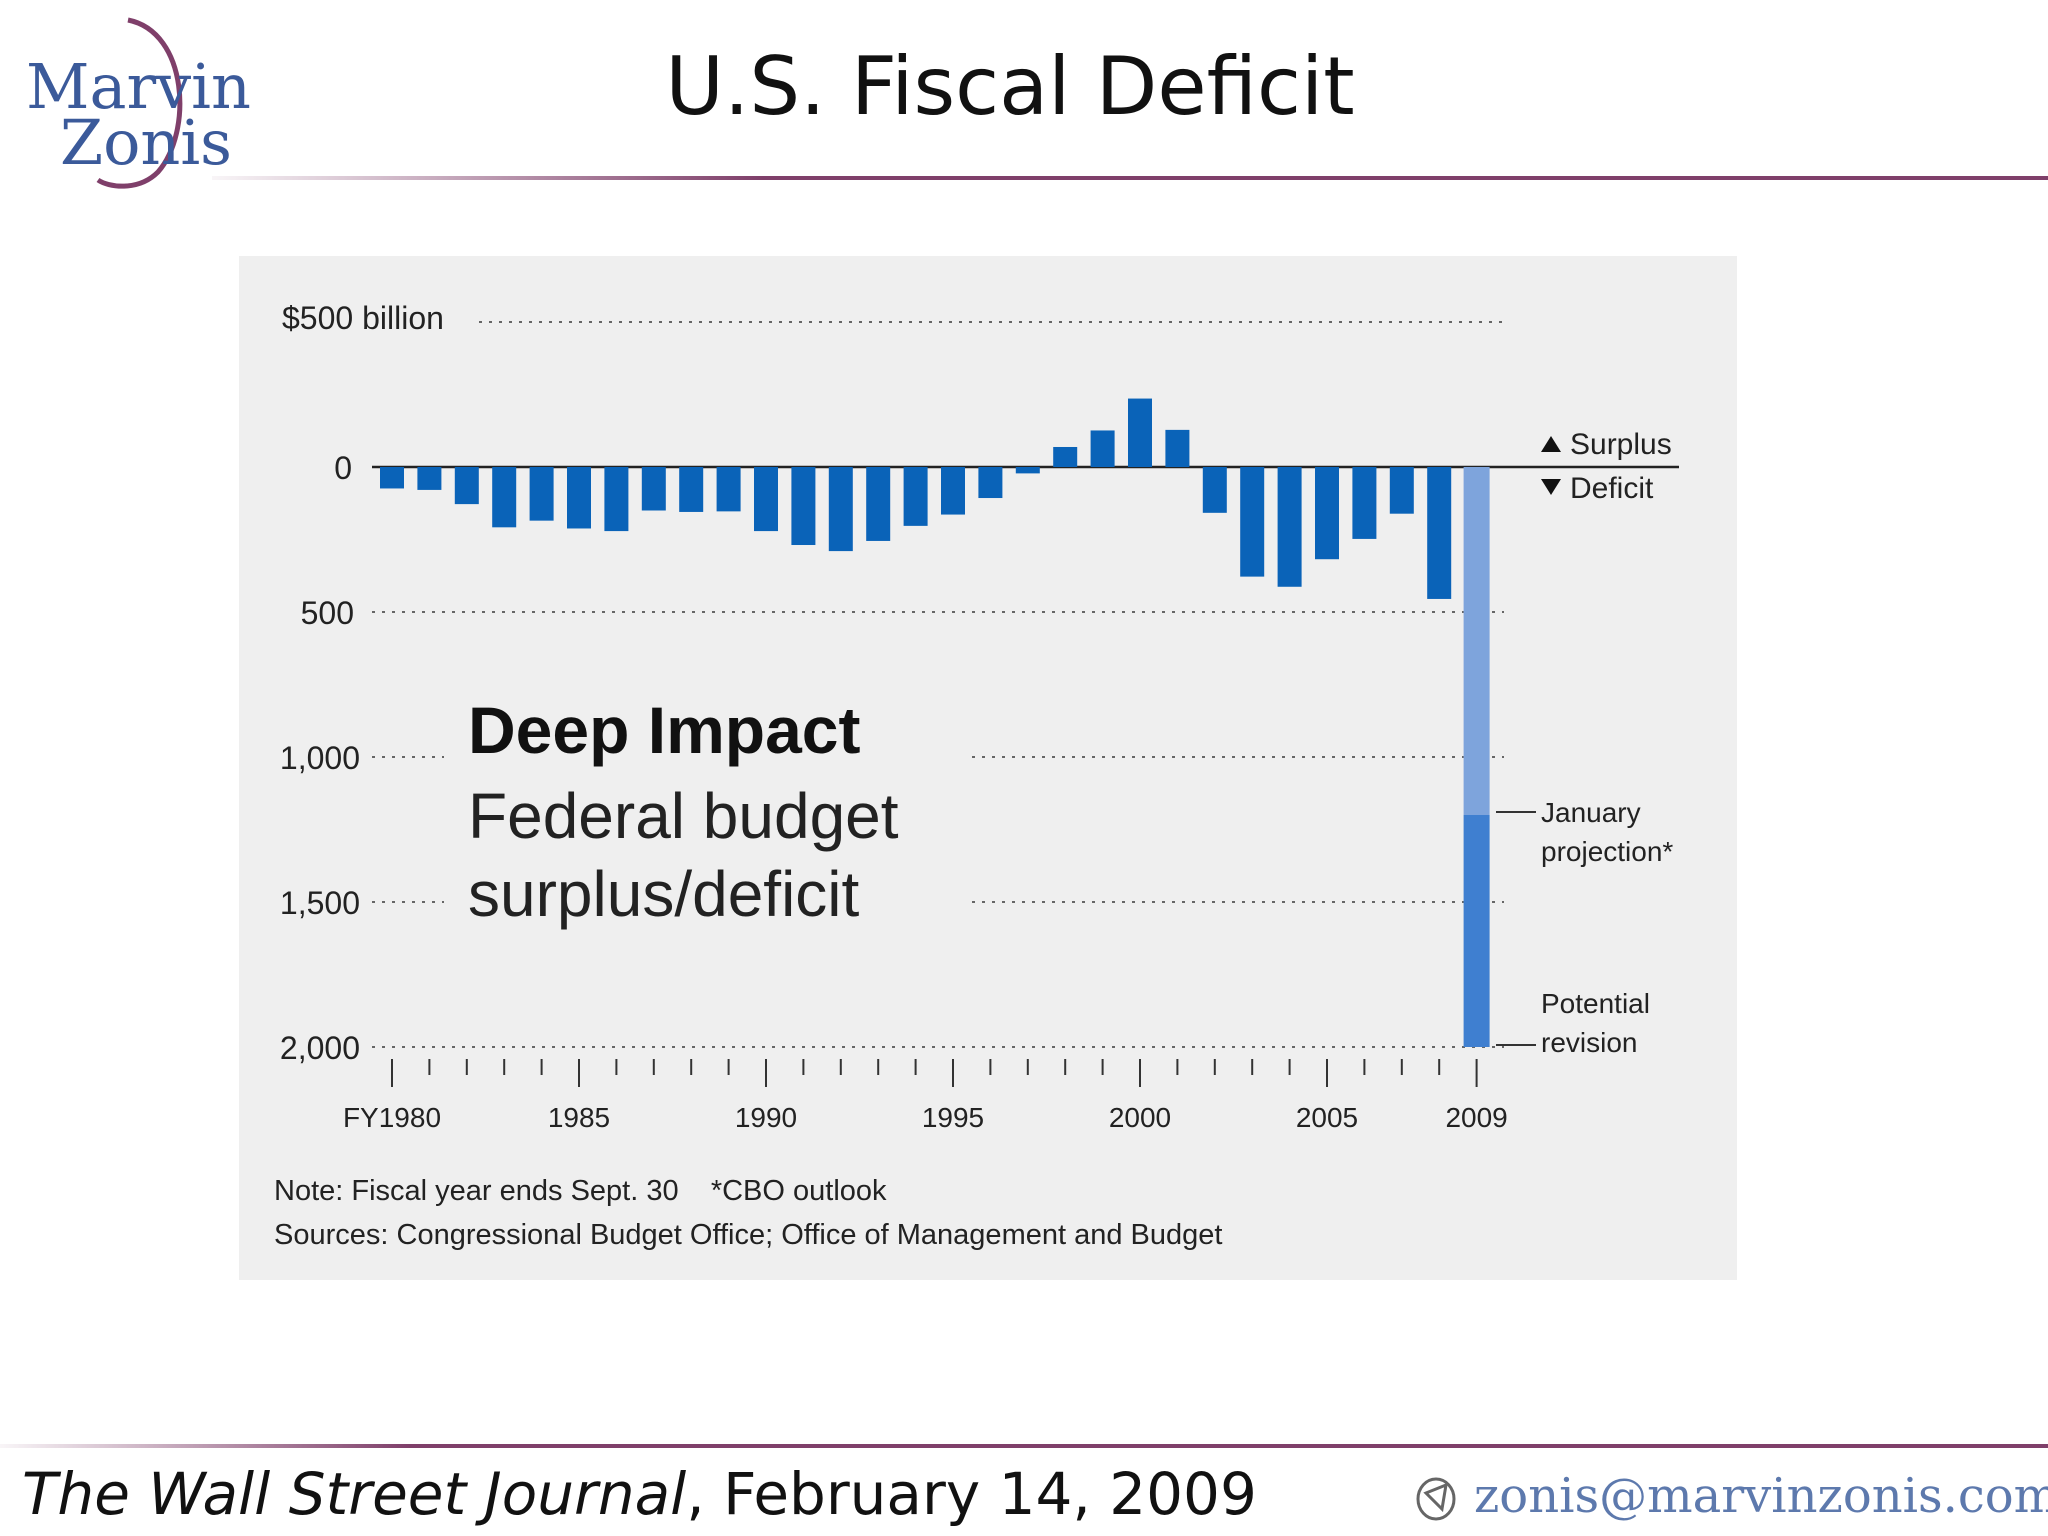 This screenshot has height=1536, width=2048. Describe the element at coordinates (1327, 513) in the screenshot. I see `bar-2005` at that location.